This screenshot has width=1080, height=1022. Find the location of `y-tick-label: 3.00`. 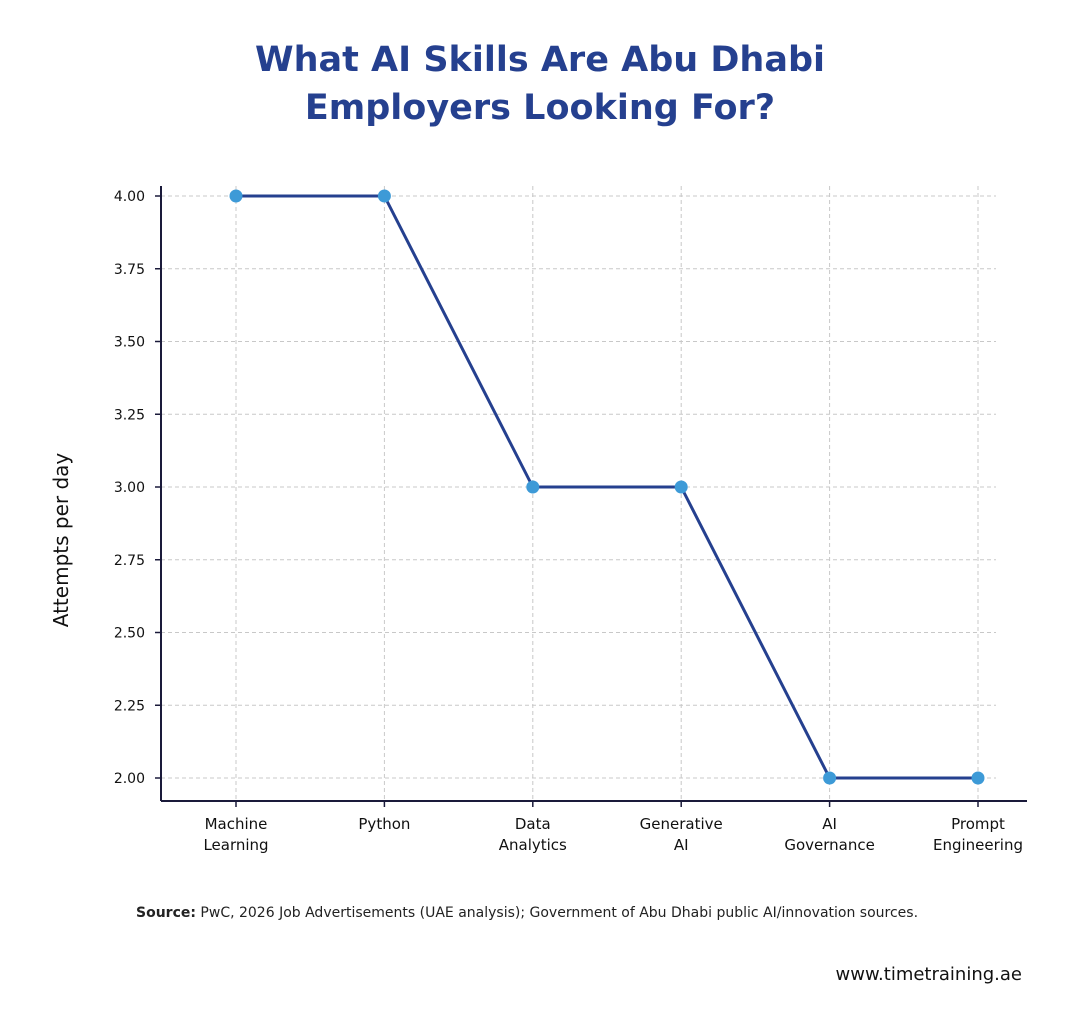

y-tick-label: 3.00 is located at coordinates (129, 488).